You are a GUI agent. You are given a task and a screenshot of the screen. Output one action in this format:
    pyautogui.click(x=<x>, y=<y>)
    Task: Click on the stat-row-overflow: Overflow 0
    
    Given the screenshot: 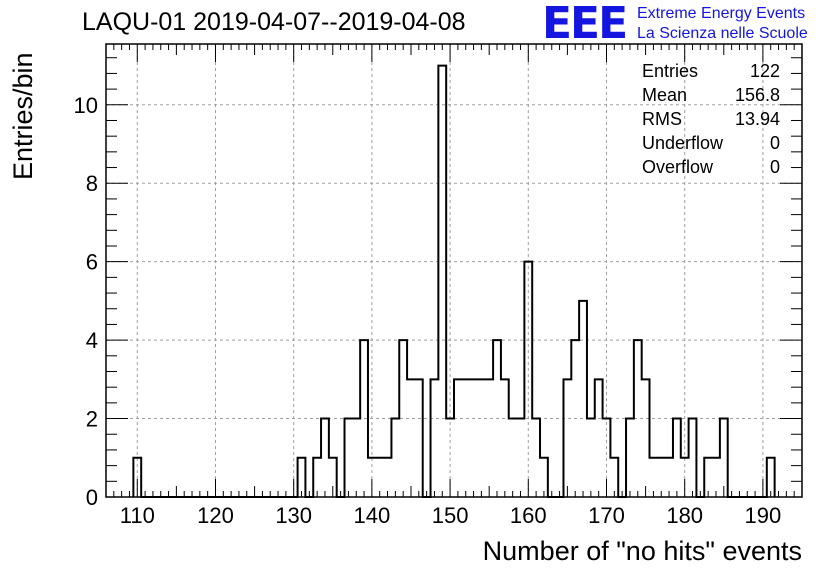 What is the action you would take?
    pyautogui.click(x=711, y=168)
    